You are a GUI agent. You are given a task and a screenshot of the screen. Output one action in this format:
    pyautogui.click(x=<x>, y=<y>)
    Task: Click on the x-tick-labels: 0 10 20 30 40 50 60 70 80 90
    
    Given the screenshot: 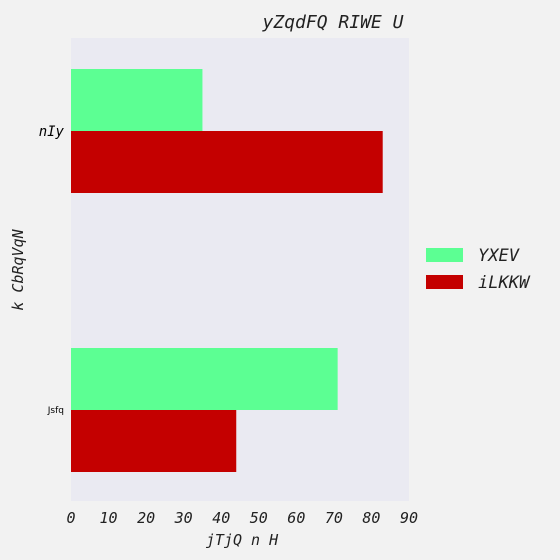 What is the action you would take?
    pyautogui.click(x=242, y=518)
    